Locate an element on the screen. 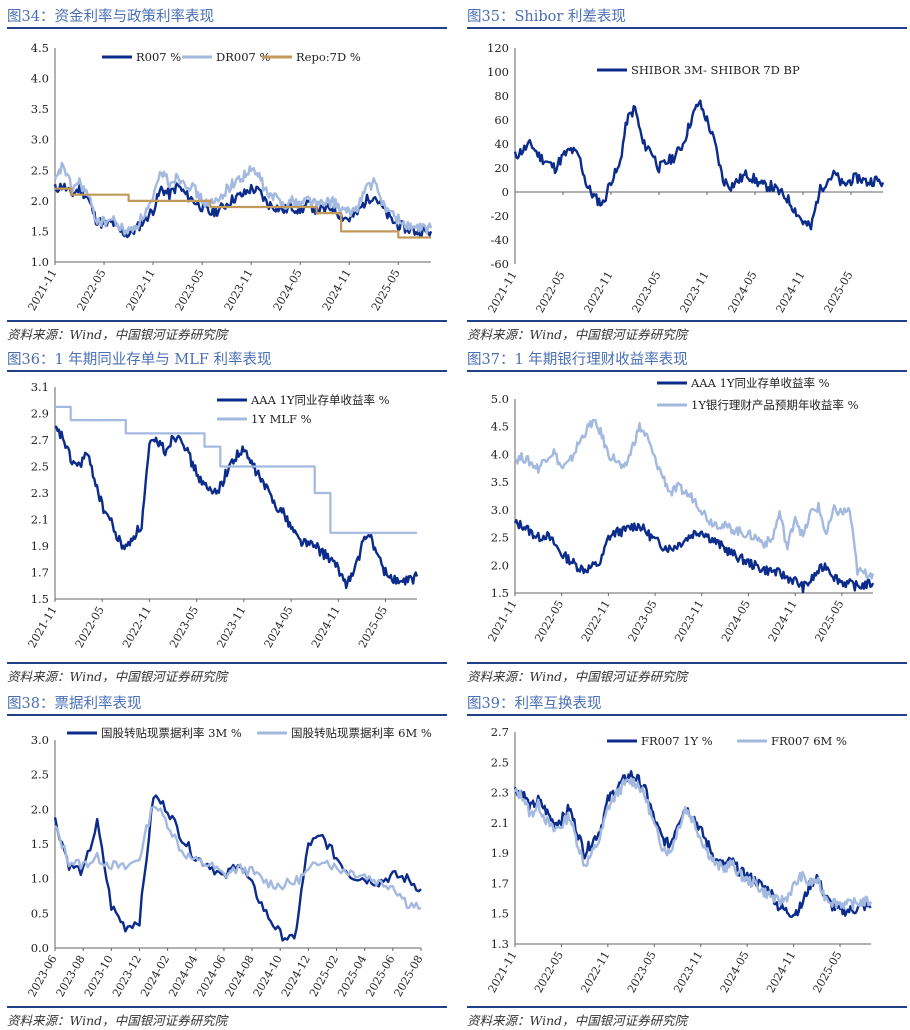 The width and height of the screenshot is (910, 1030). y-tick-label: 60 is located at coordinates (501, 120).